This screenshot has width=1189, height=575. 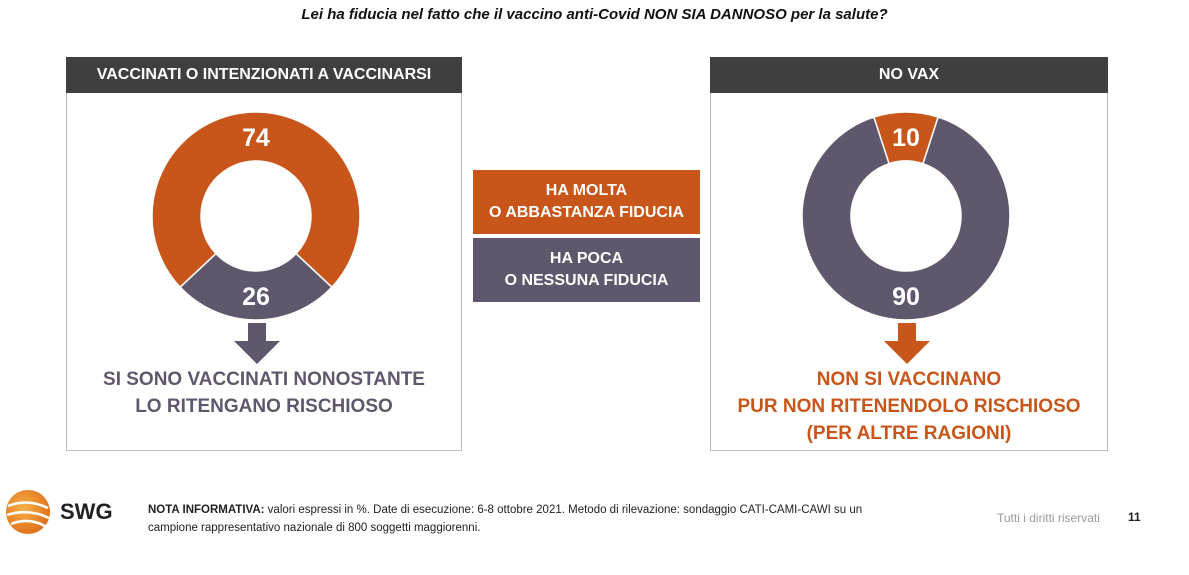 I want to click on caption-vaccinated-line1: SI SONO VACCINATI NONOSTANTE, so click(x=264, y=379).